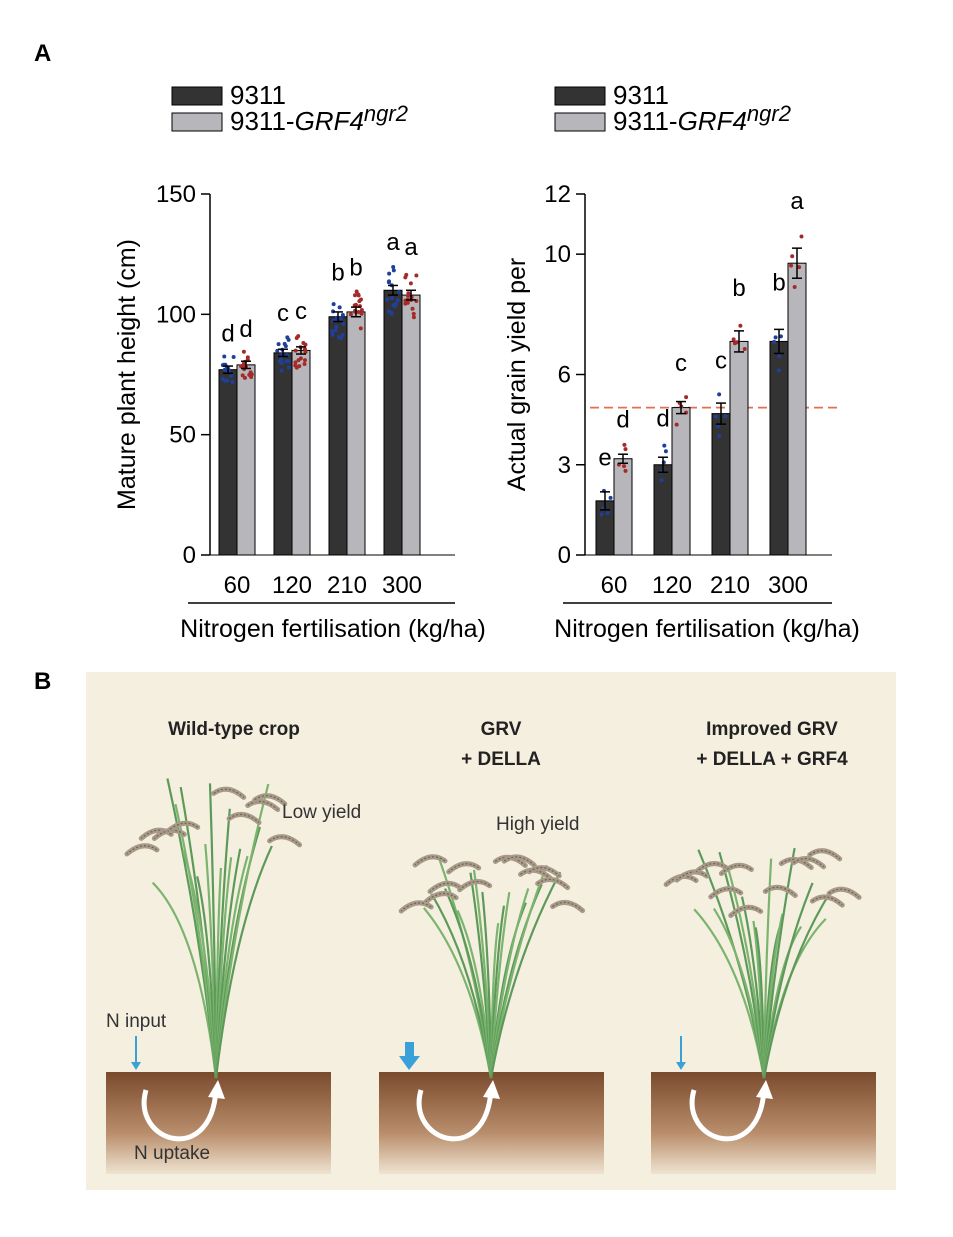 The height and width of the screenshot is (1237, 953). Describe the element at coordinates (127, 374) in the screenshot. I see `y-axis-title: Mature plant height (cm)` at that location.